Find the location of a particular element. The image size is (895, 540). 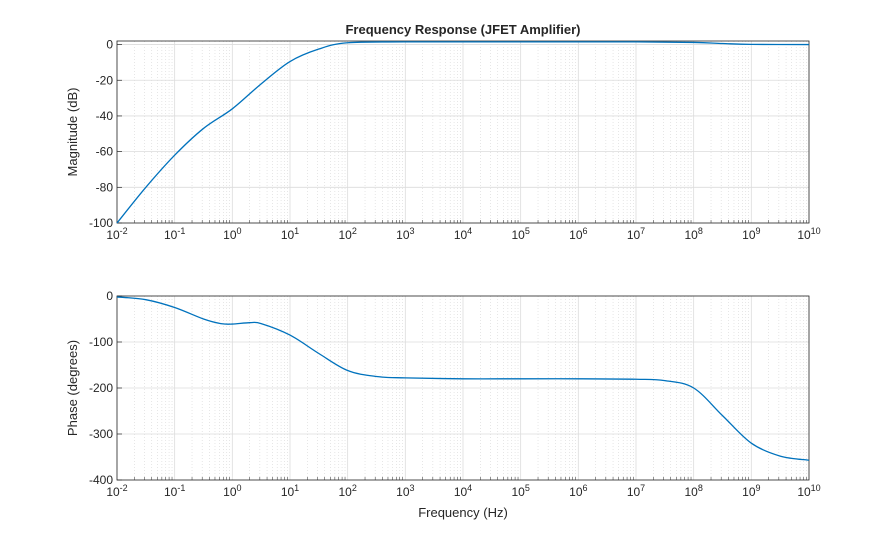

y-axis-label: Magnitude (dB) is located at coordinates (72, 132).